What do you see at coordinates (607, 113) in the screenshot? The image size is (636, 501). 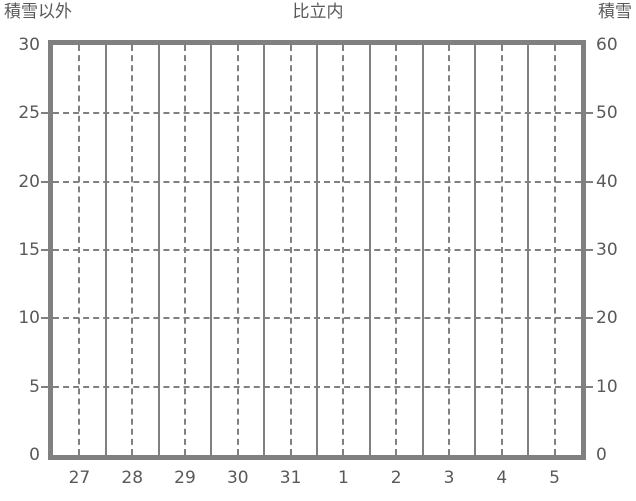 I see `right-axis-tick-label: 50` at bounding box center [607, 113].